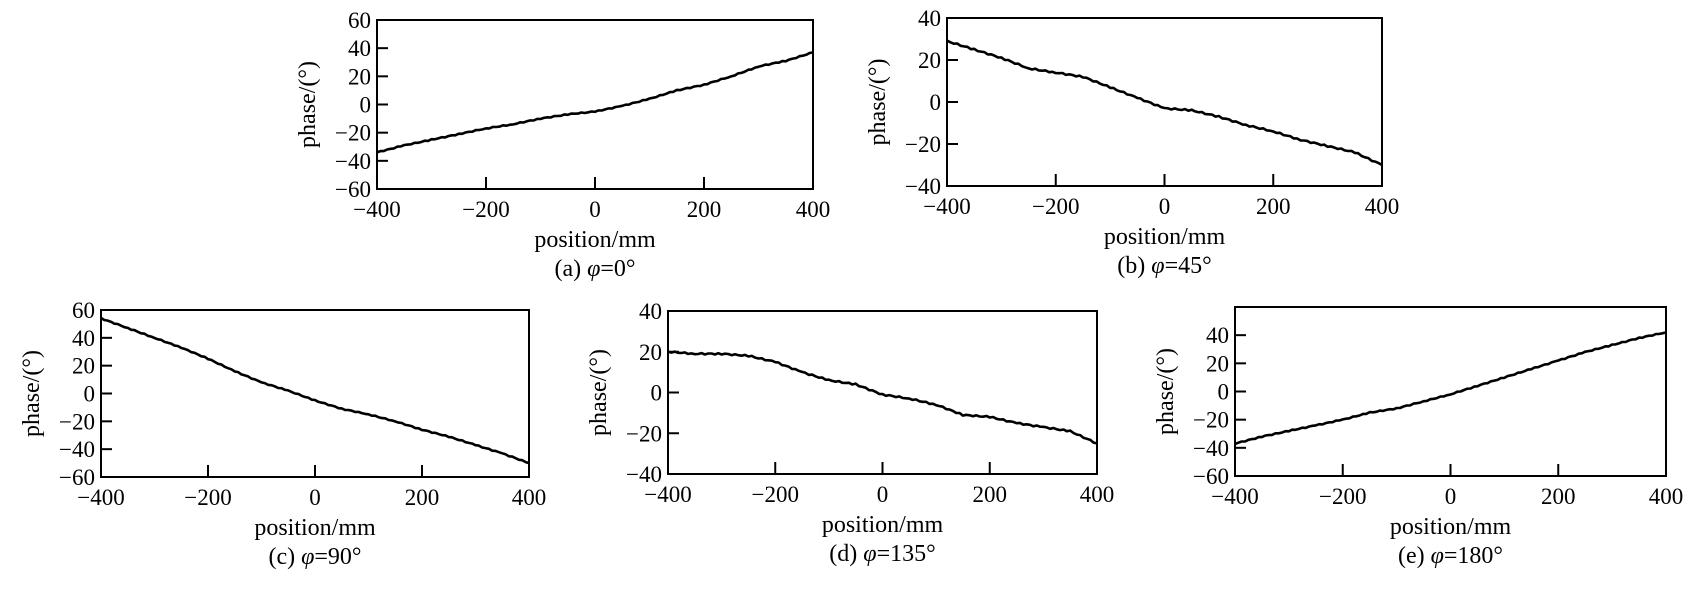  What do you see at coordinates (284, 557) in the screenshot?
I see `caption-label: (c)` at bounding box center [284, 557].